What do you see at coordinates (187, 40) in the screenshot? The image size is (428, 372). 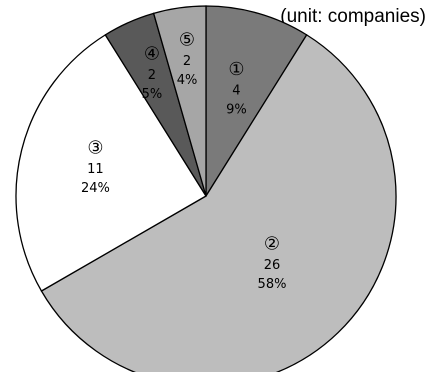 I see `slice-label-5: ⑤` at bounding box center [187, 40].